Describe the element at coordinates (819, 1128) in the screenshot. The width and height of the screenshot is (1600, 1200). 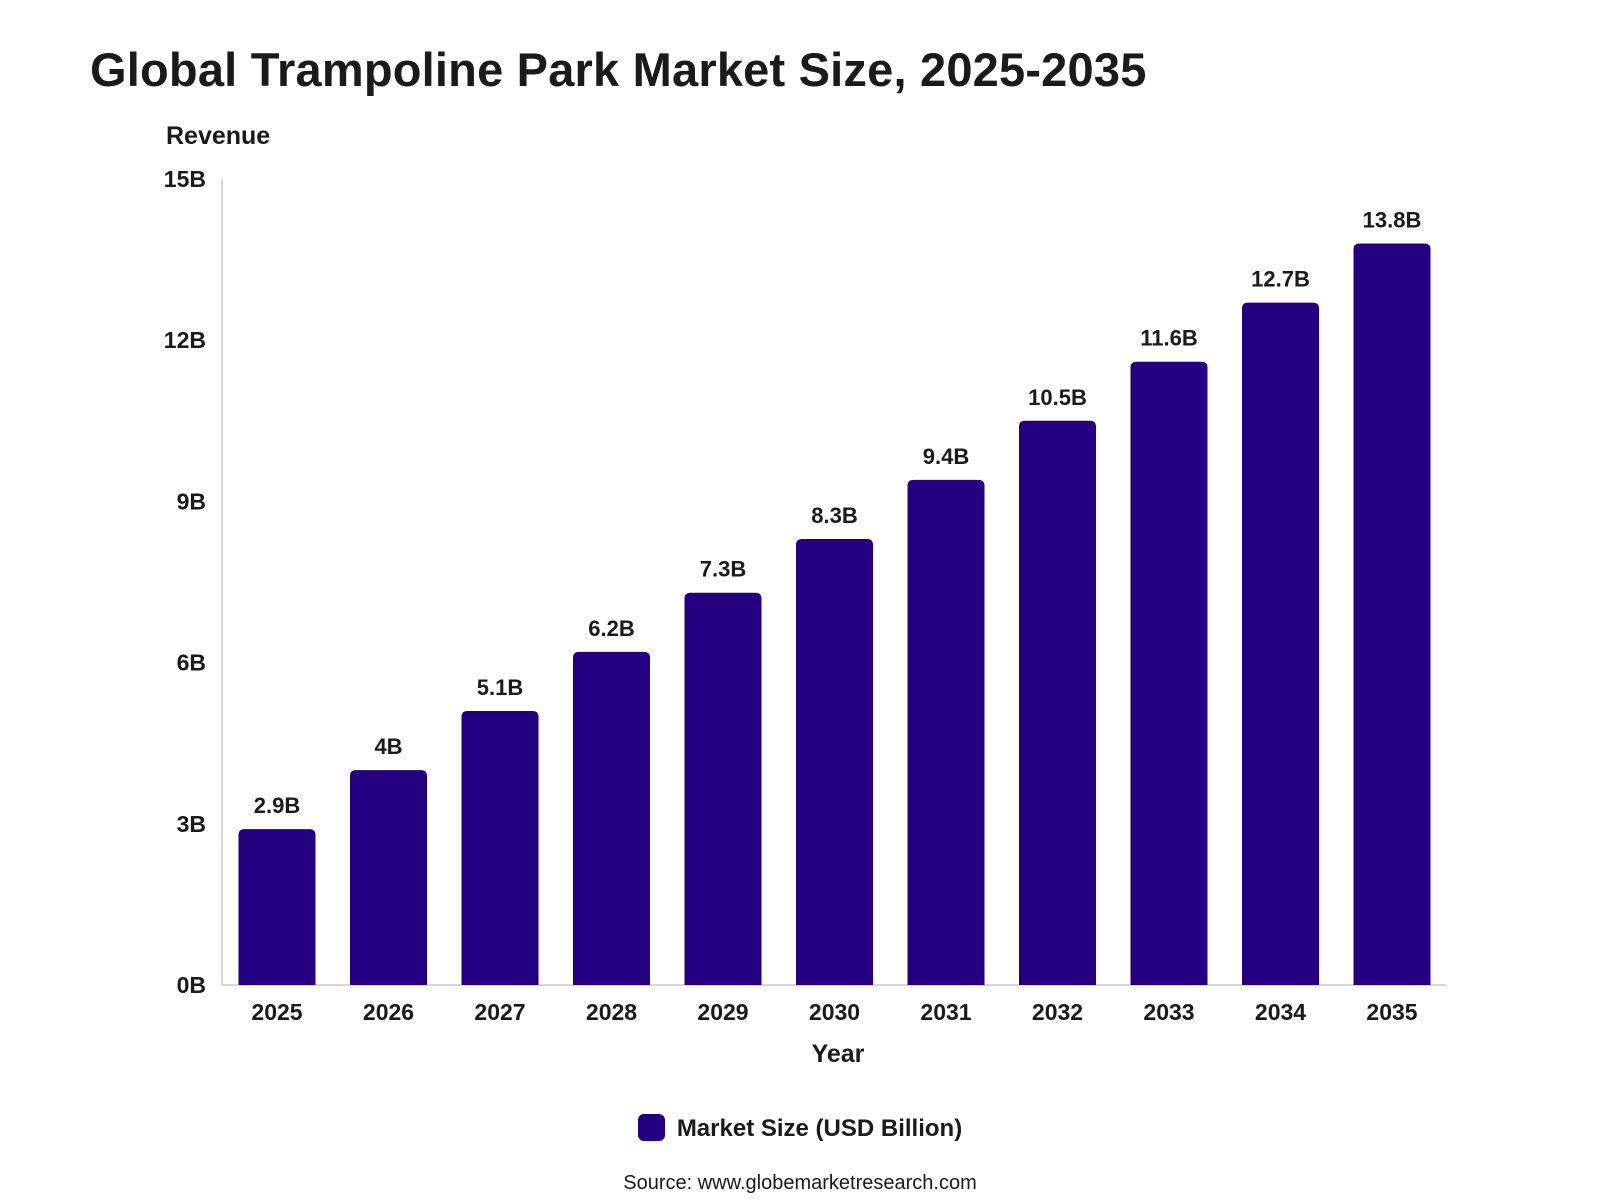
I see `legend-label: Market Size (USD Billion)` at that location.